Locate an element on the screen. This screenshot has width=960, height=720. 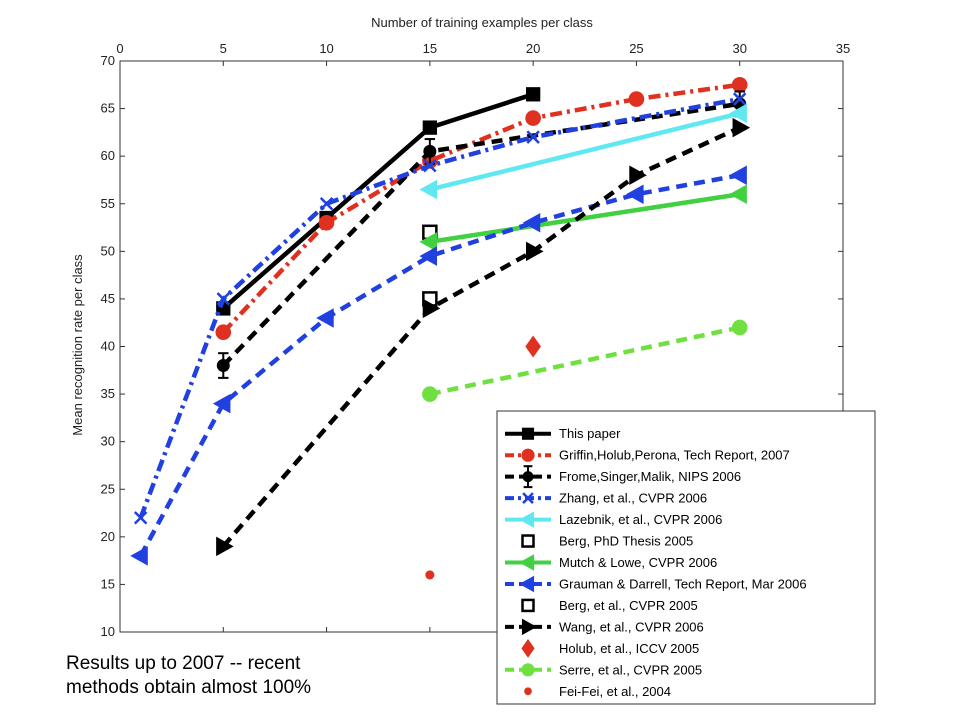
y-tick-label: 55 is located at coordinates (108, 203).